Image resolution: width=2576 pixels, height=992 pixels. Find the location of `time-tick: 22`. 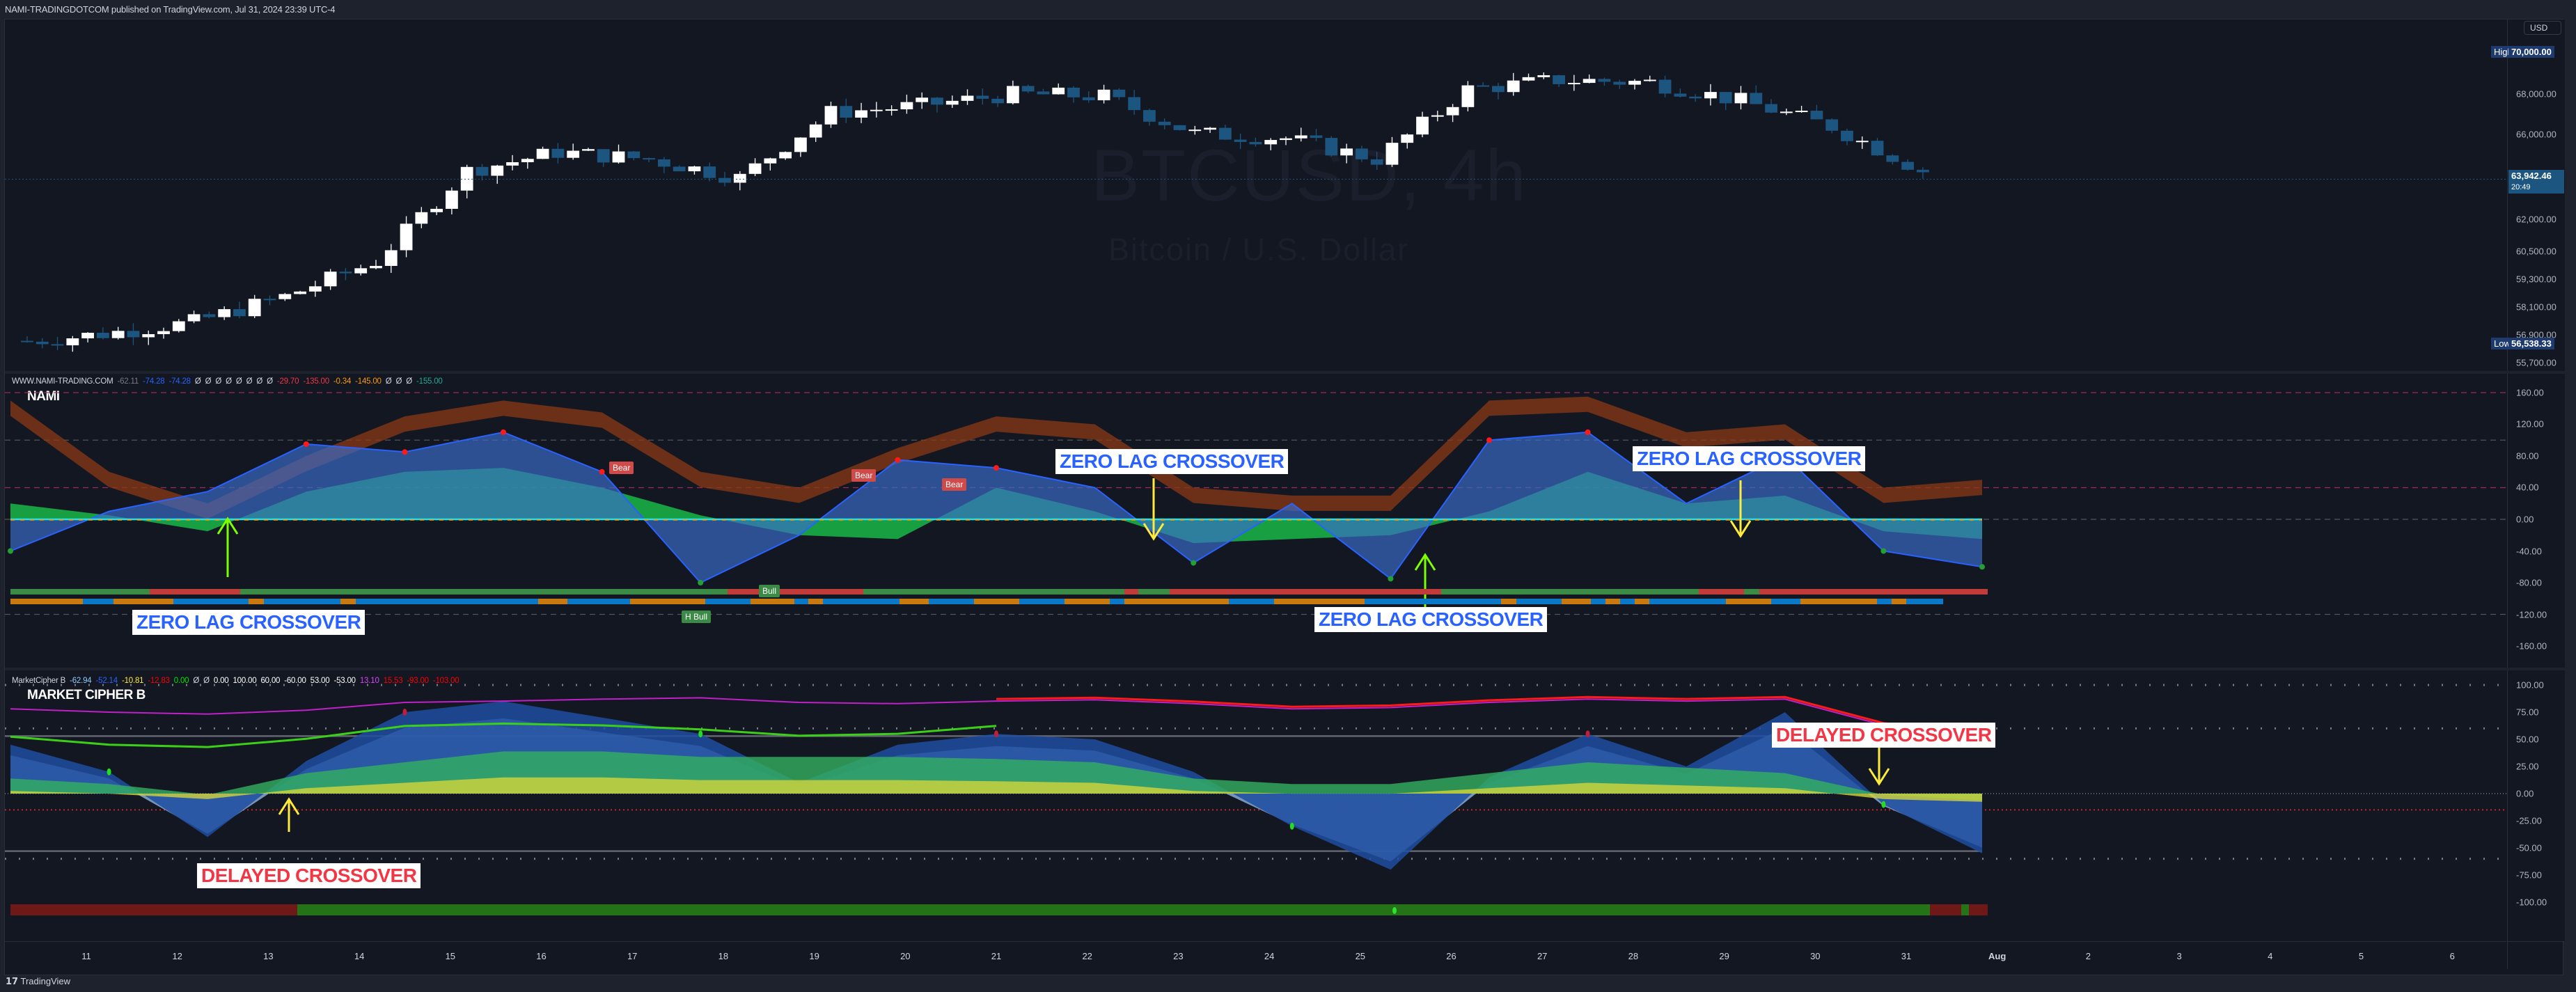

time-tick: 22 is located at coordinates (1087, 956).